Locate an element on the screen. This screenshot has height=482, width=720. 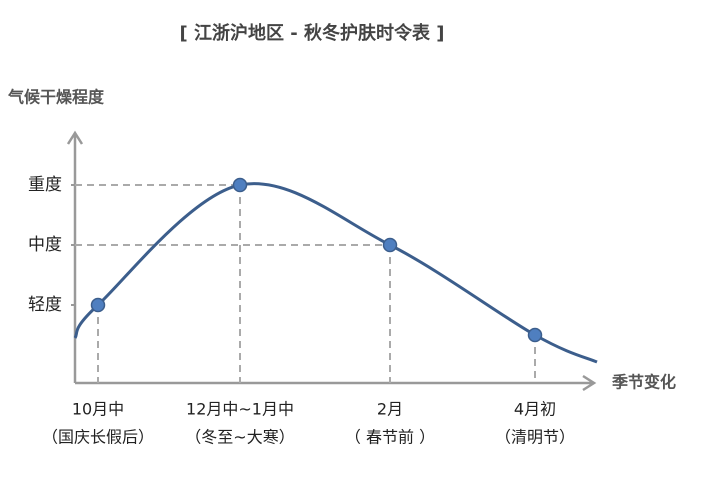
x-tick-note: （ 春节前 ） is located at coordinates (390, 437).